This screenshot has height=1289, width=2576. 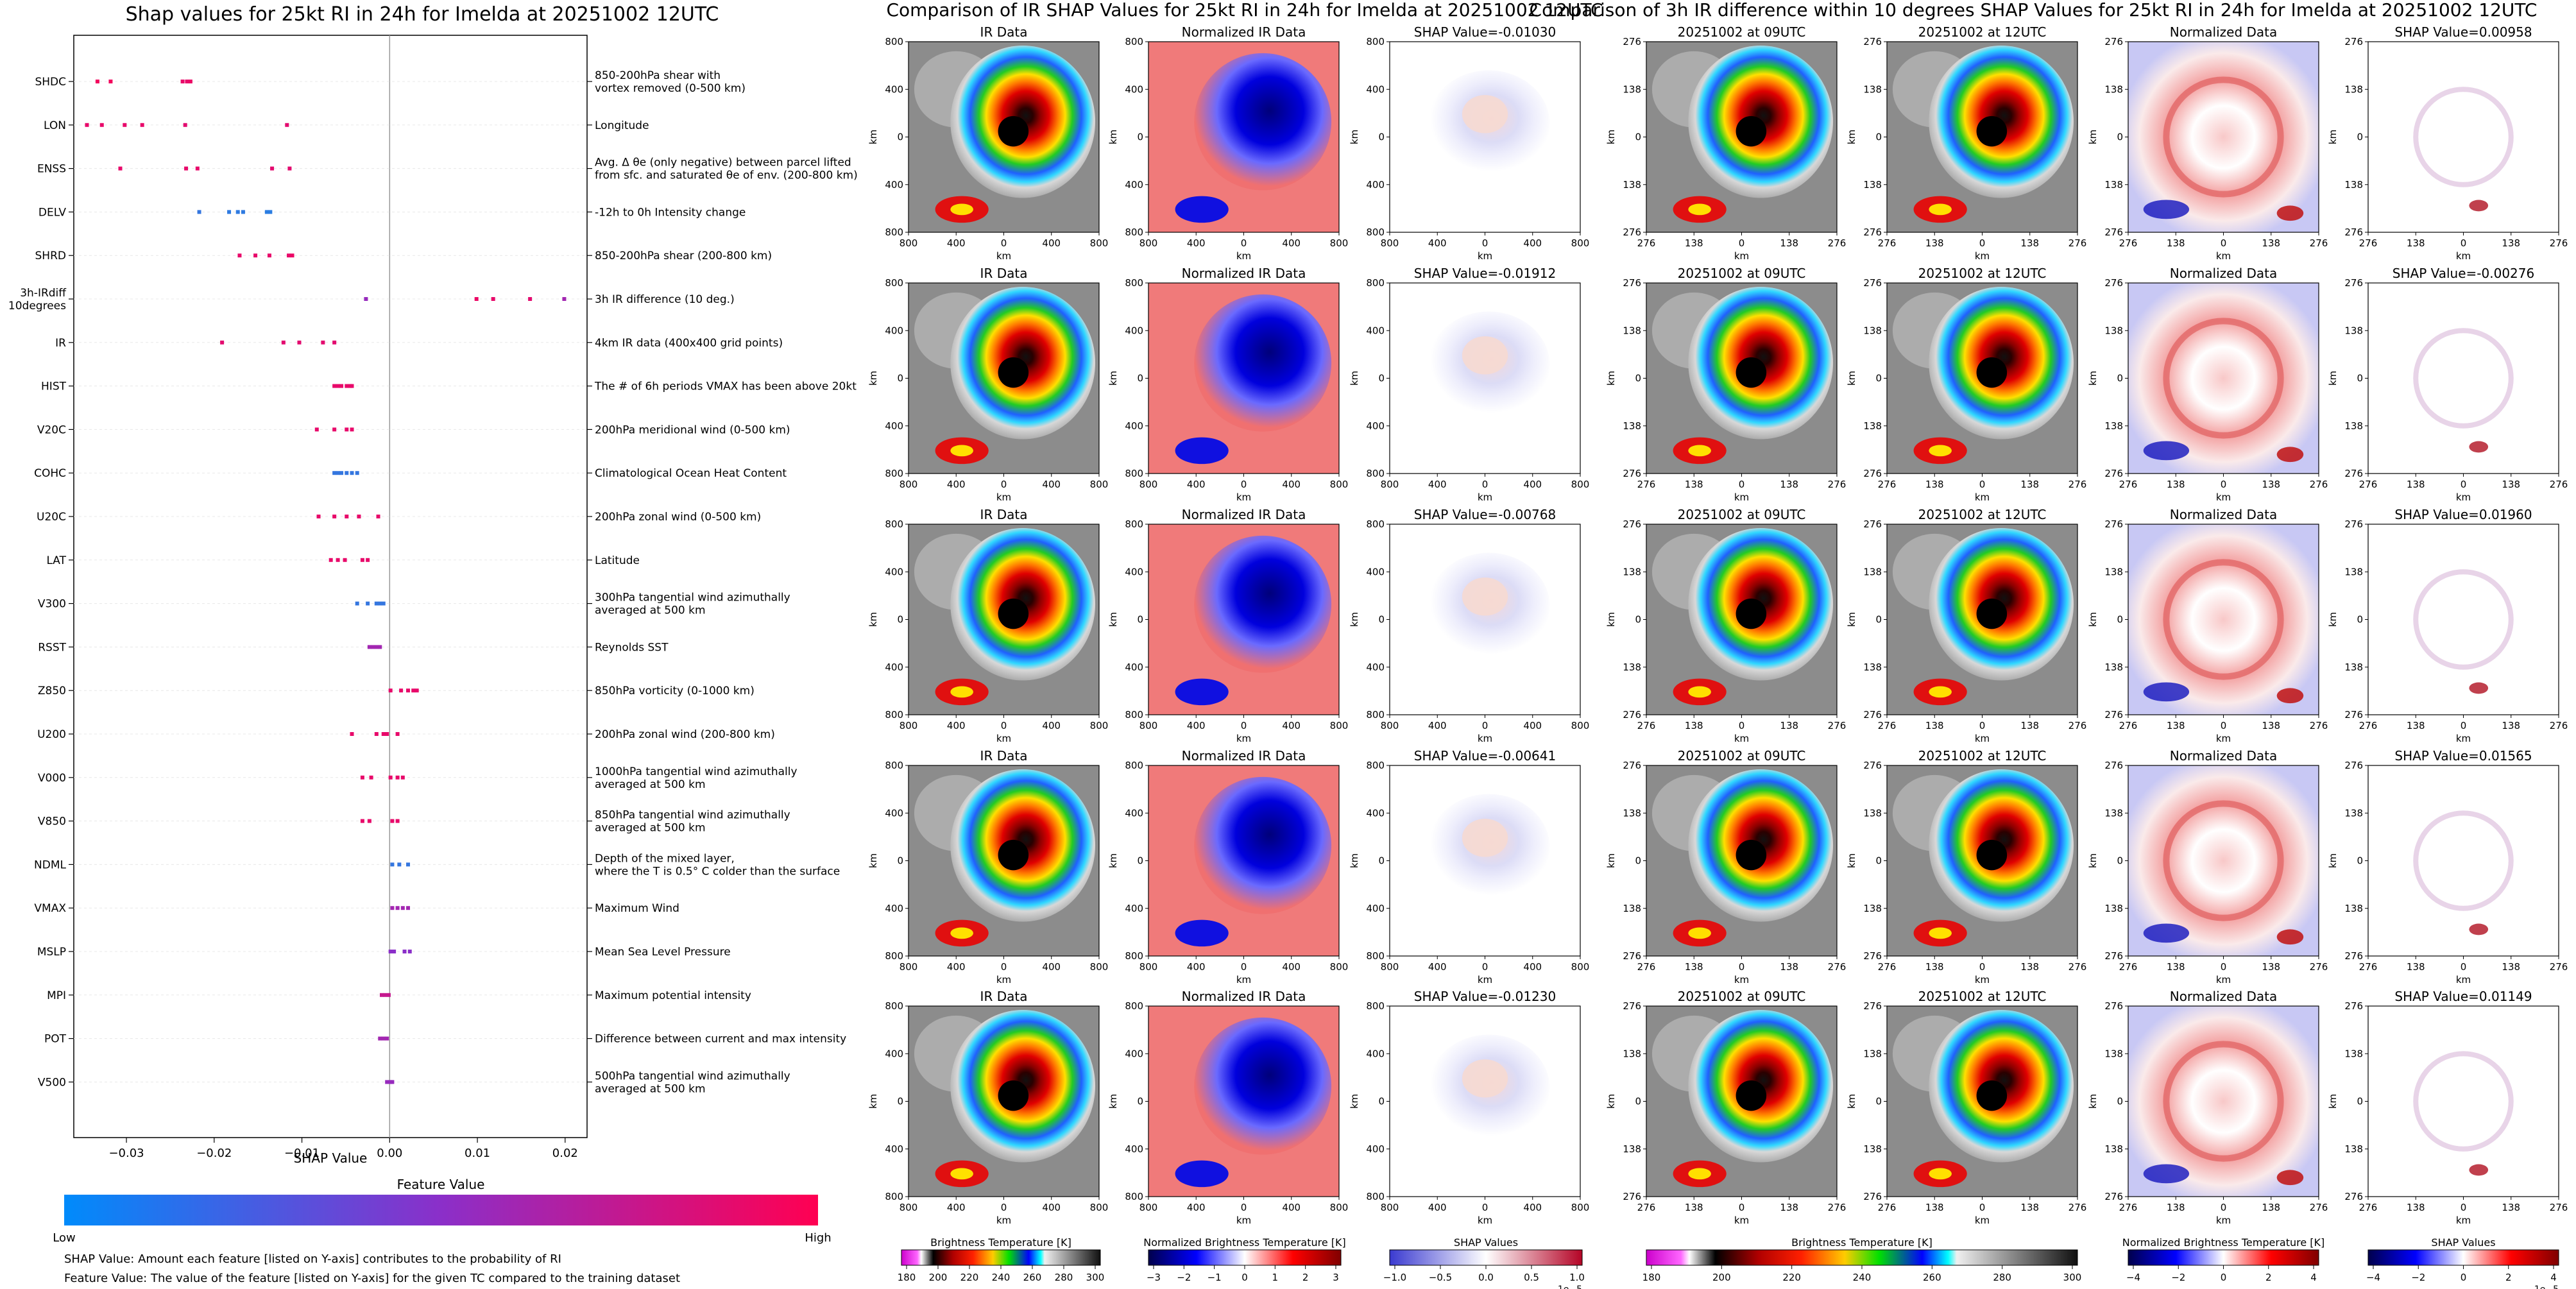 I want to click on feature-label: NDML, so click(x=50, y=865).